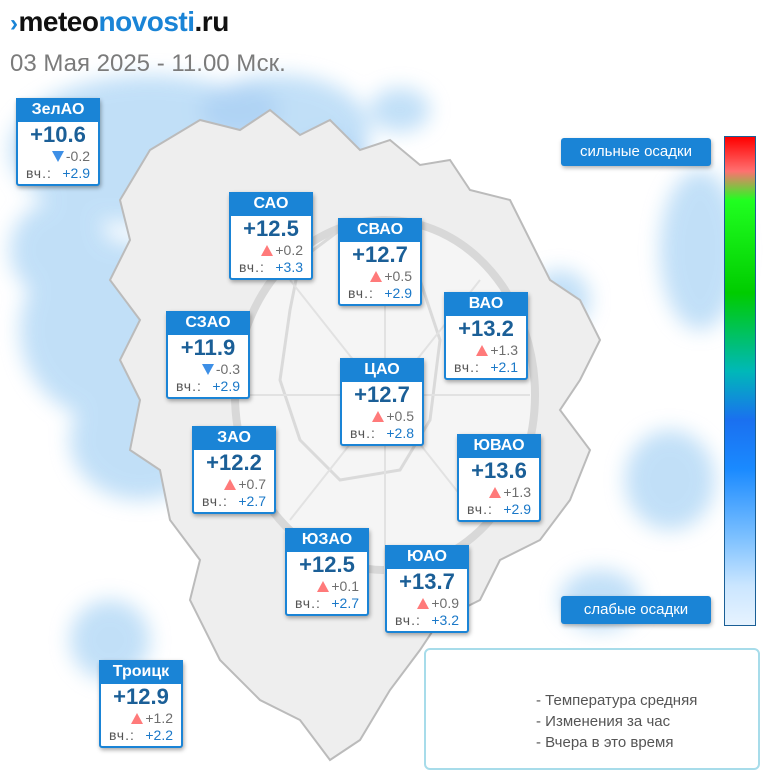  I want to click on scale-top-label: сильные осадки, so click(636, 152).